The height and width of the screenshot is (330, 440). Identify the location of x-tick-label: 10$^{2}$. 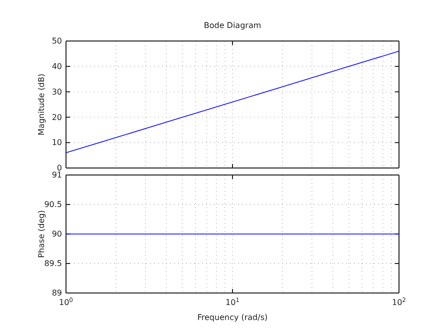
(399, 301).